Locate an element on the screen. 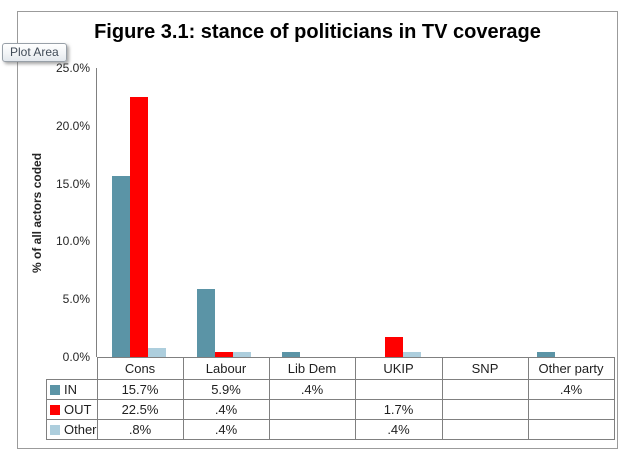 The height and width of the screenshot is (470, 643). value-cell-IN-Other-party: .4% is located at coordinates (571, 389).